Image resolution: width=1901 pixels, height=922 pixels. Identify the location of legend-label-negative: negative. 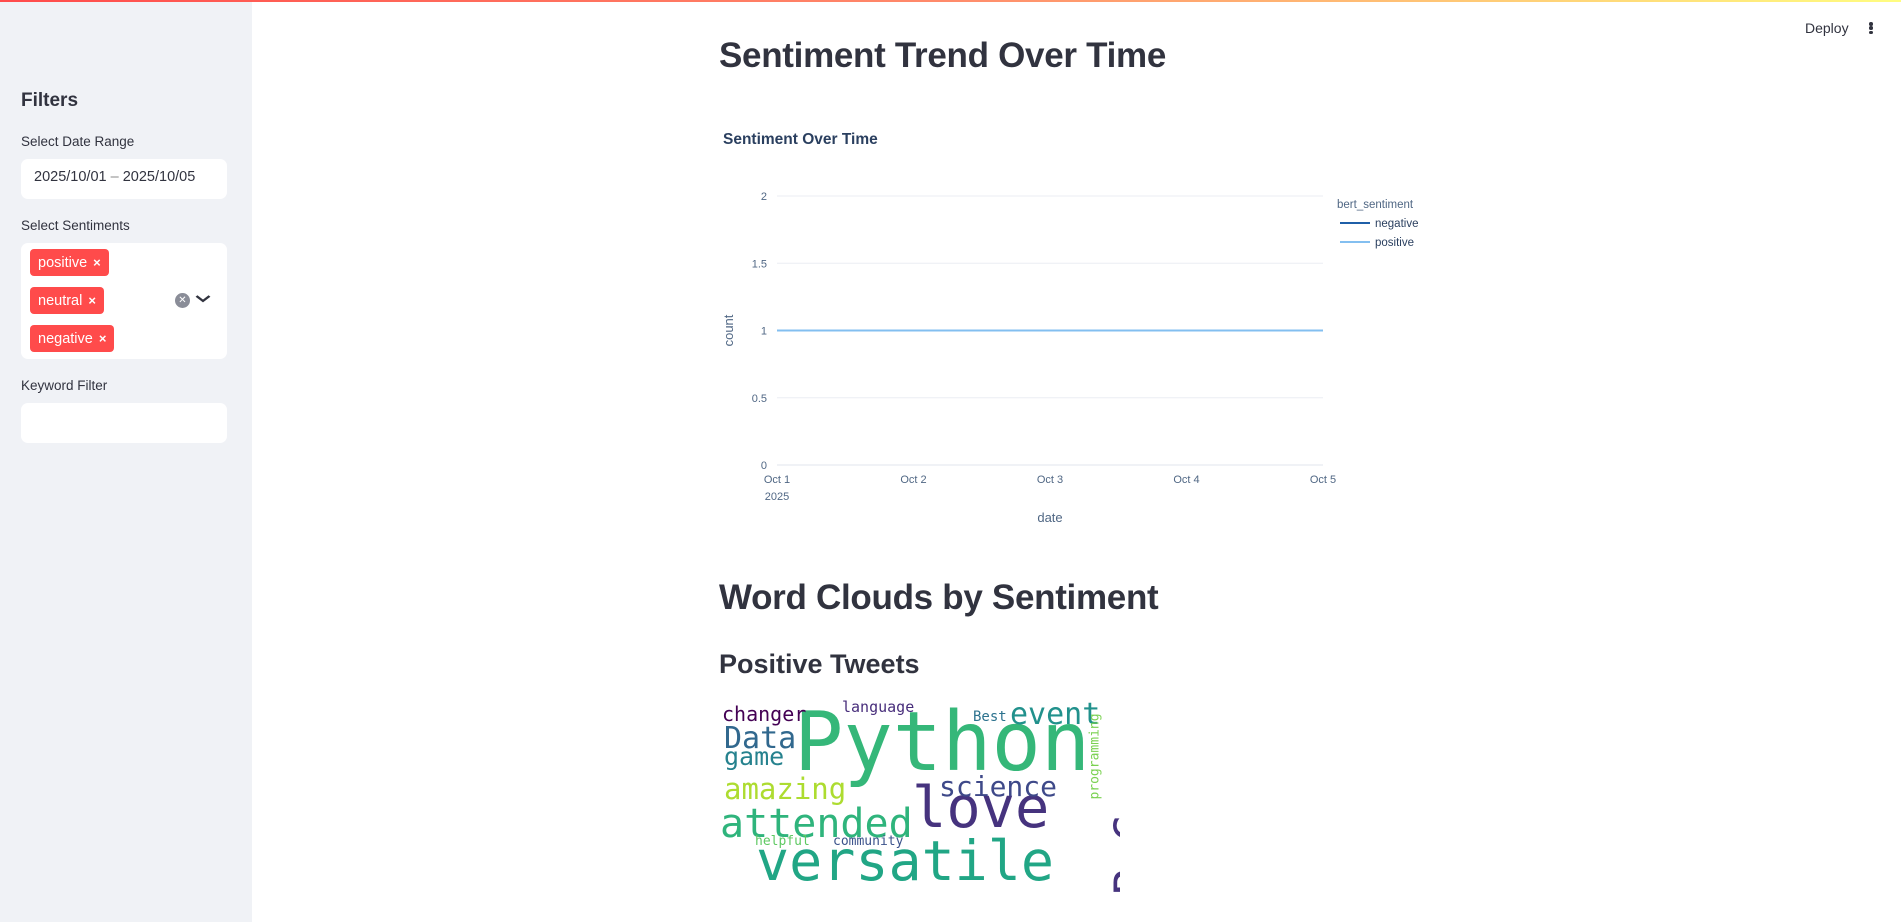
(1396, 224).